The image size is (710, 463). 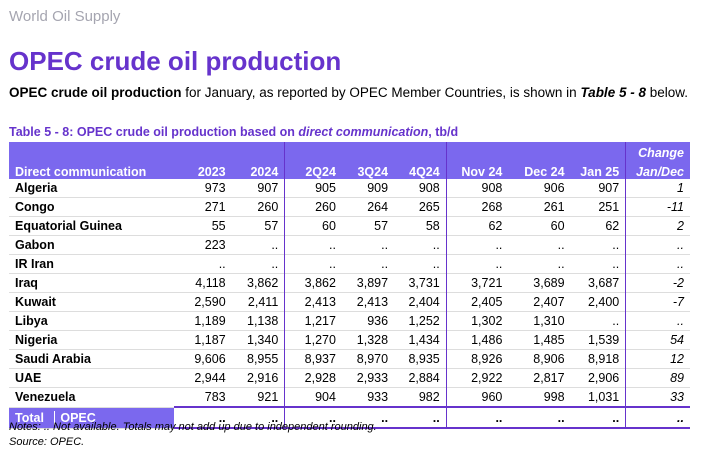 I want to click on value-cell: 1,434, so click(x=424, y=340).